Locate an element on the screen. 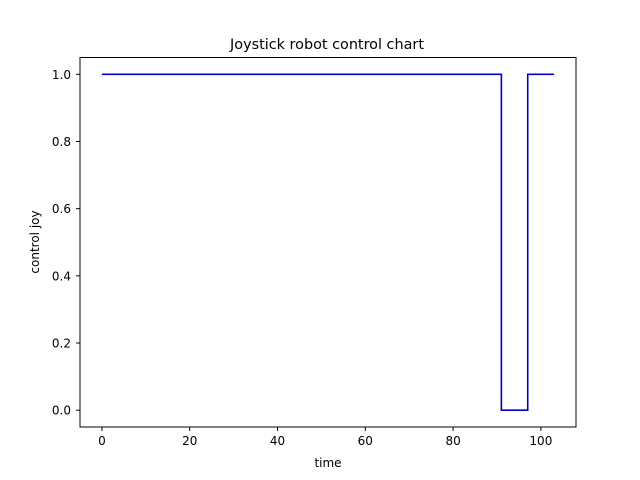 The image size is (640, 480). x-tick-label: 40 is located at coordinates (277, 441).